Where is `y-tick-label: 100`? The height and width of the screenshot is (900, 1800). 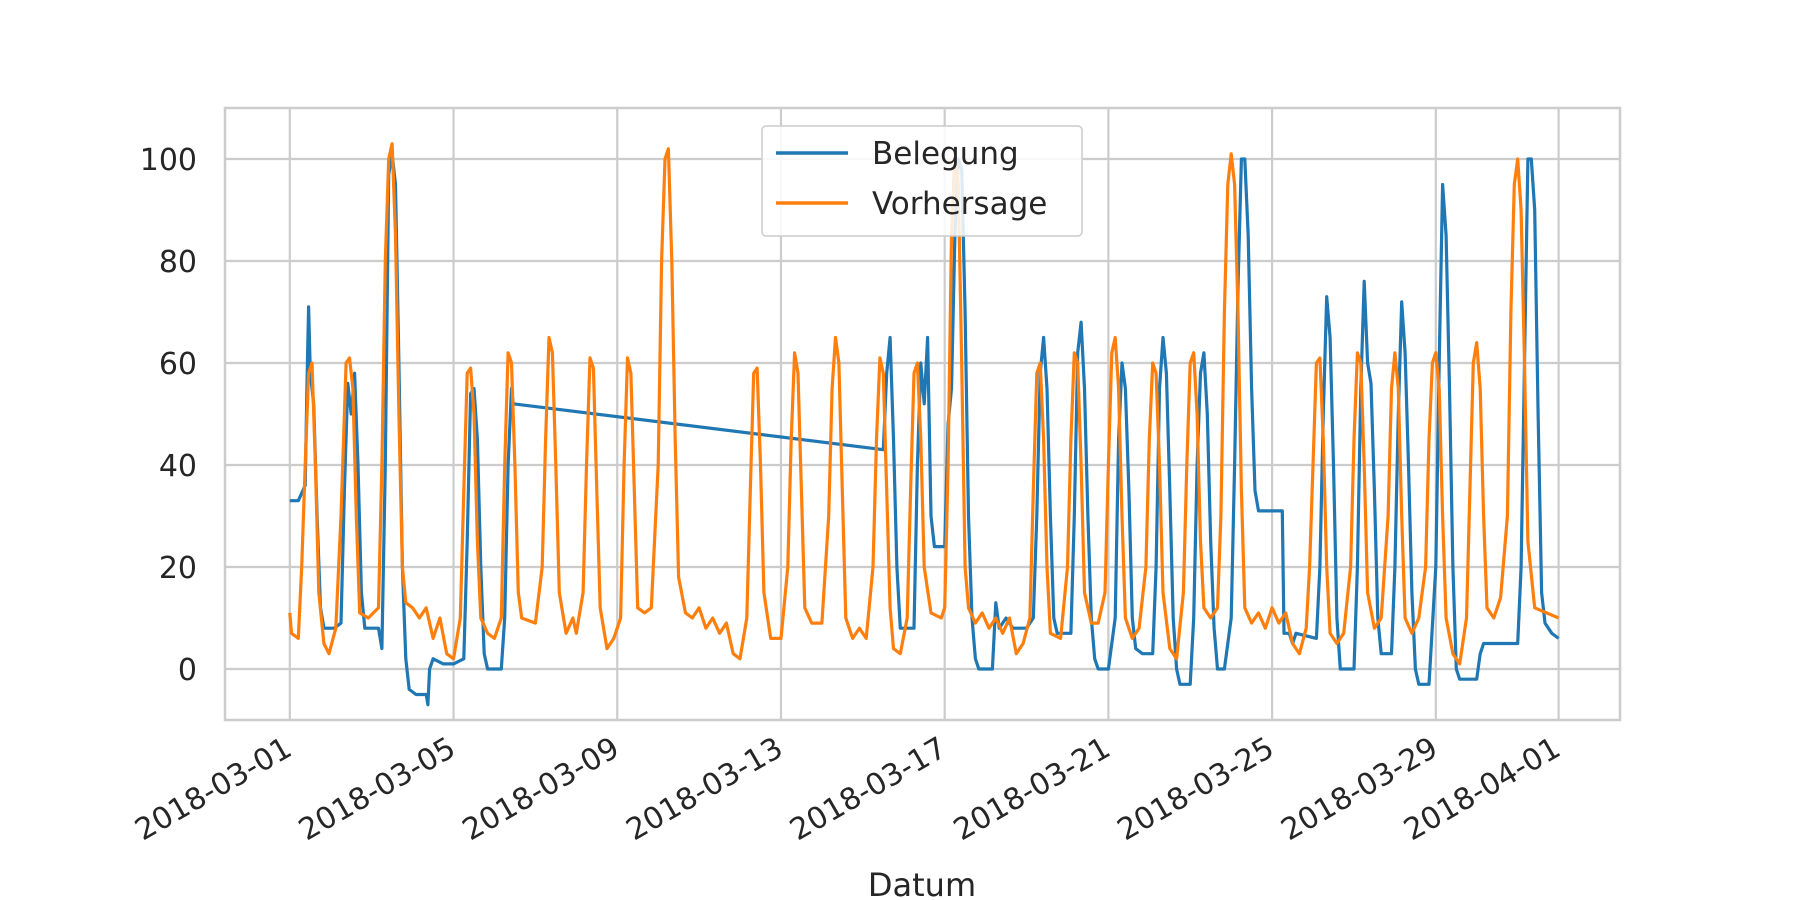 y-tick-label: 100 is located at coordinates (168, 160).